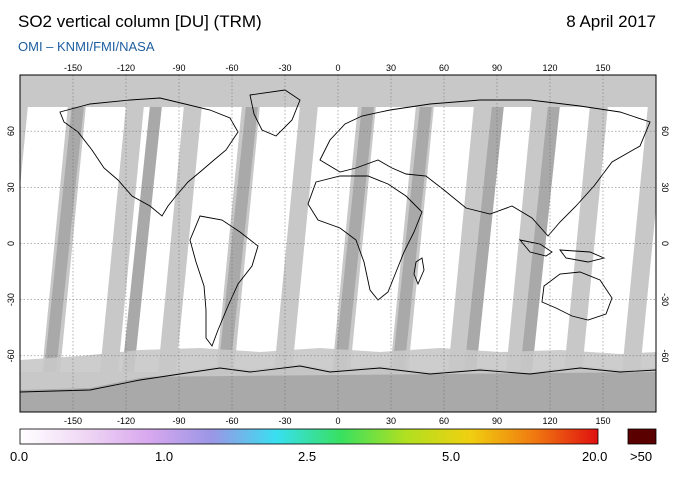 This screenshot has height=480, width=676. I want to click on map-date: 8 April 2017, so click(611, 21).